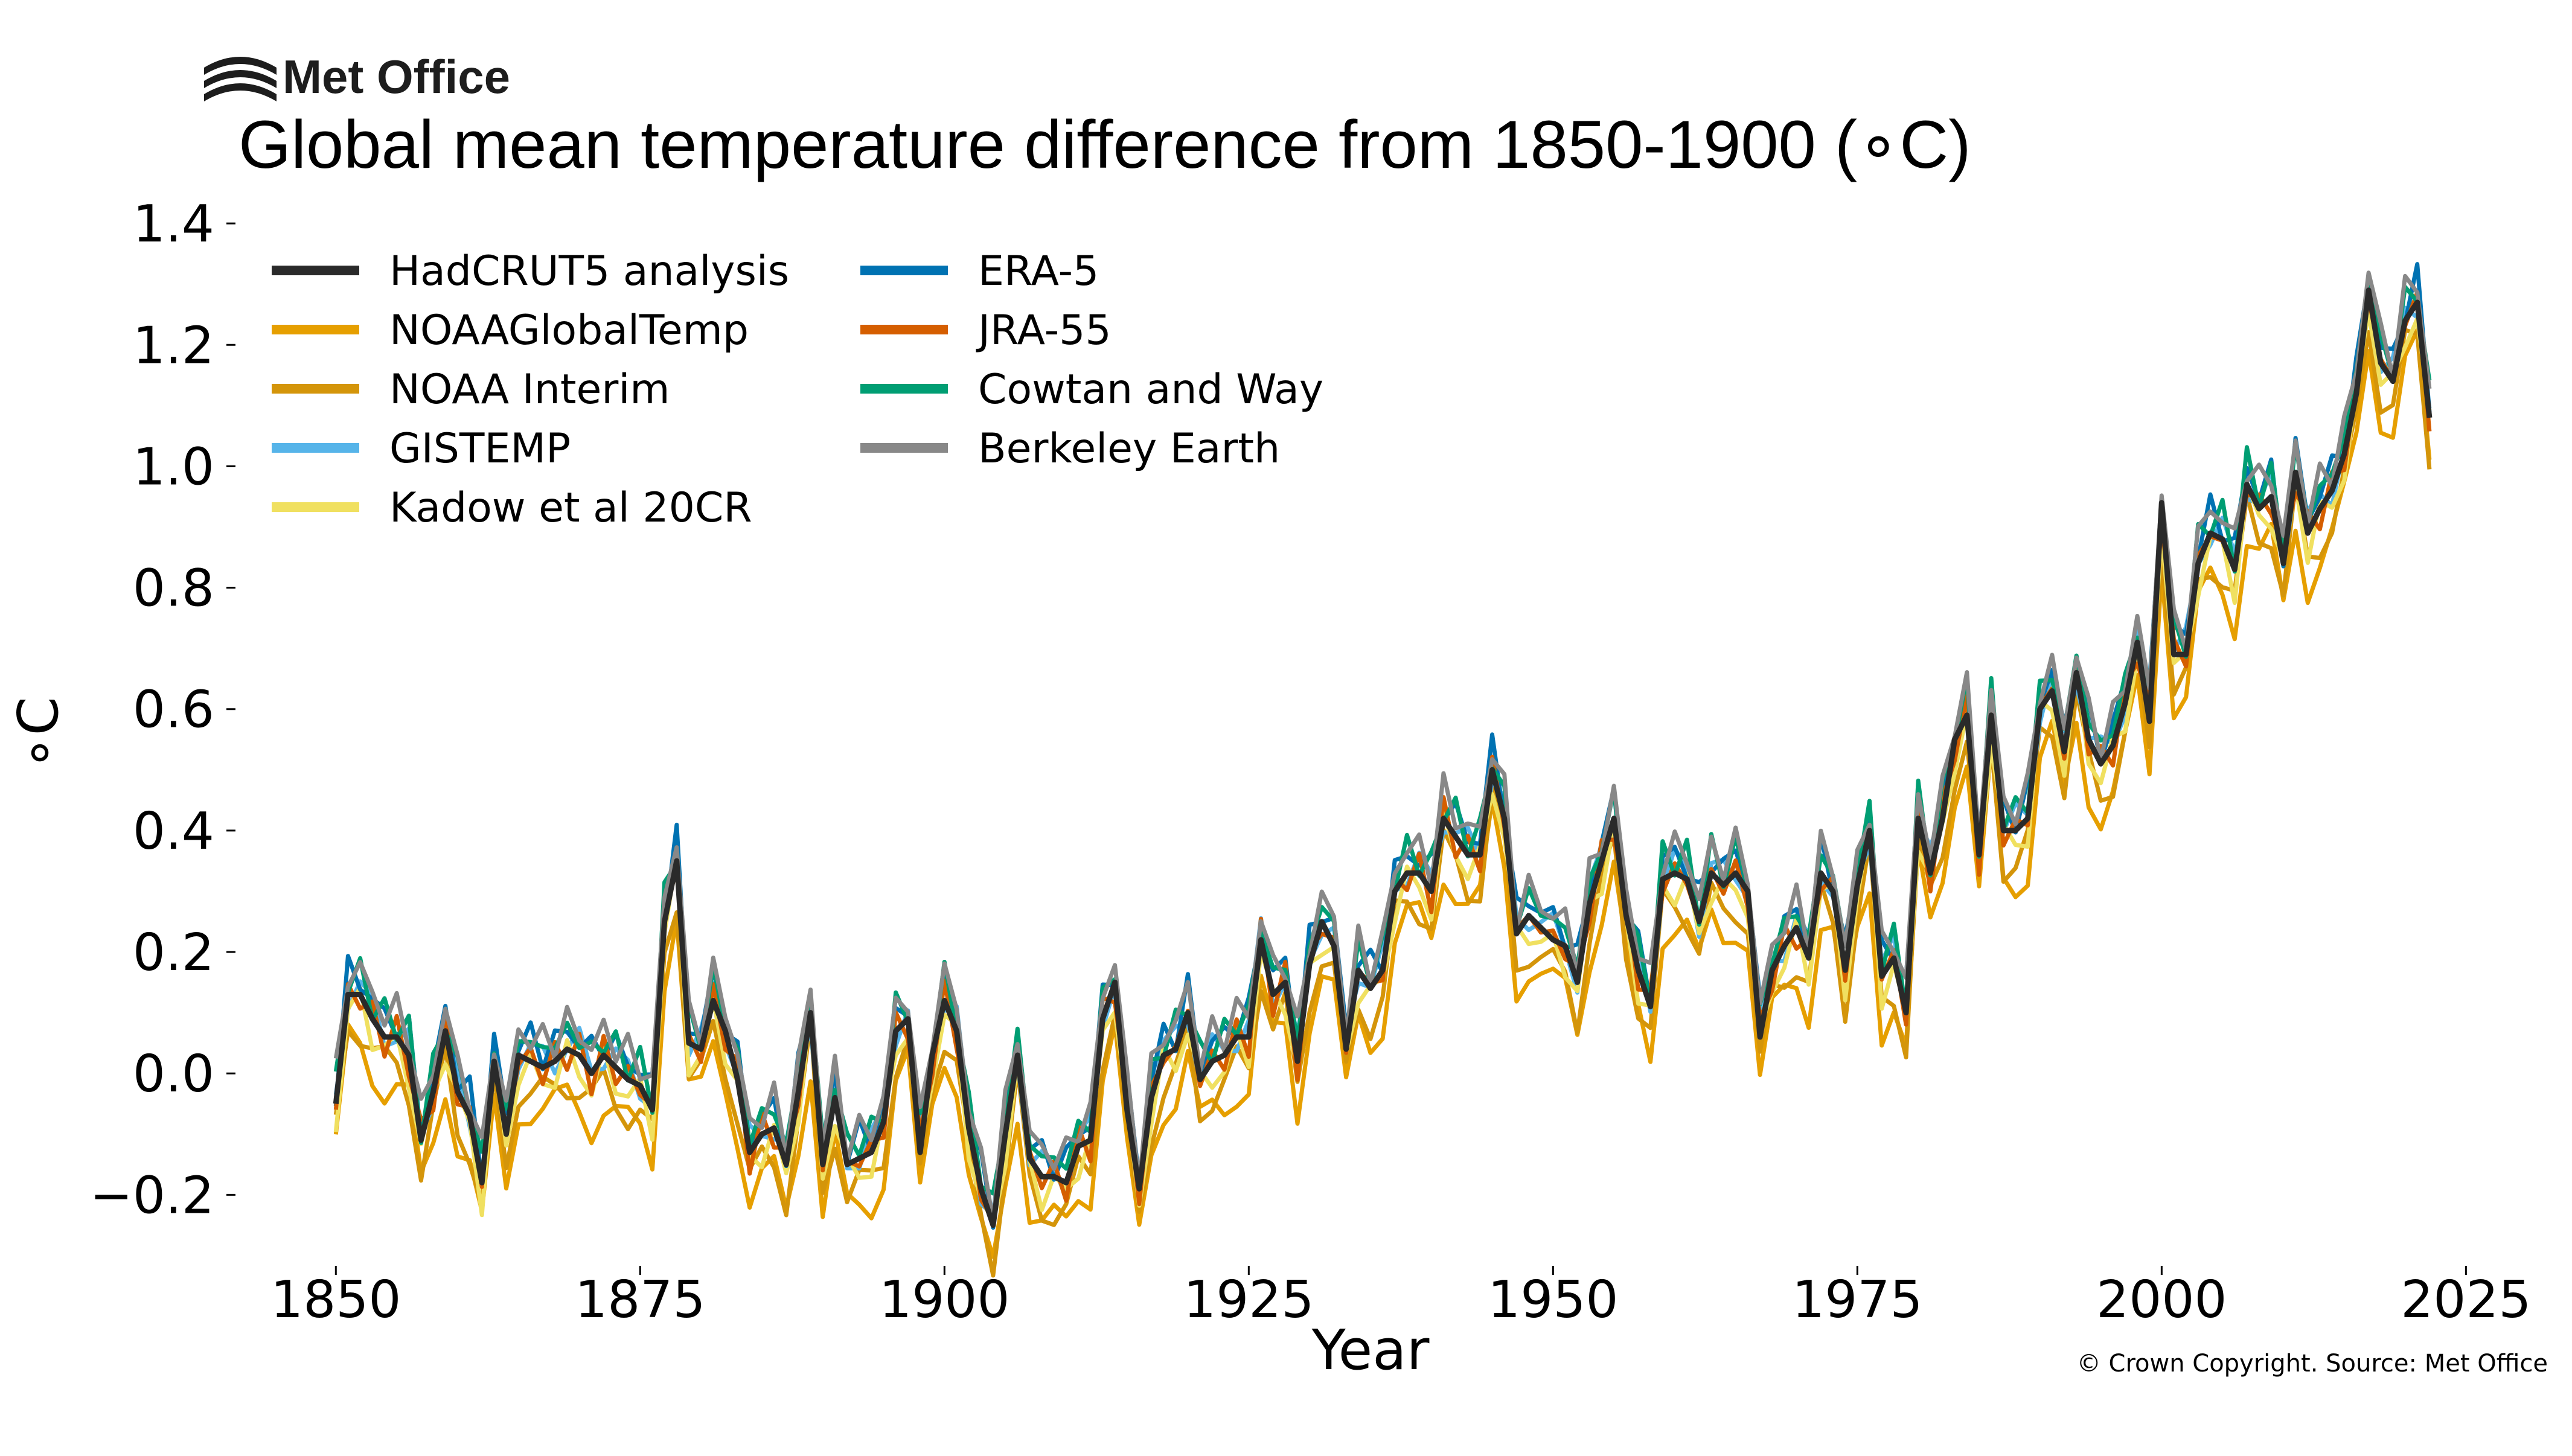 This screenshot has width=2572, height=1456. I want to click on x-tick-label: 1950, so click(1553, 1300).